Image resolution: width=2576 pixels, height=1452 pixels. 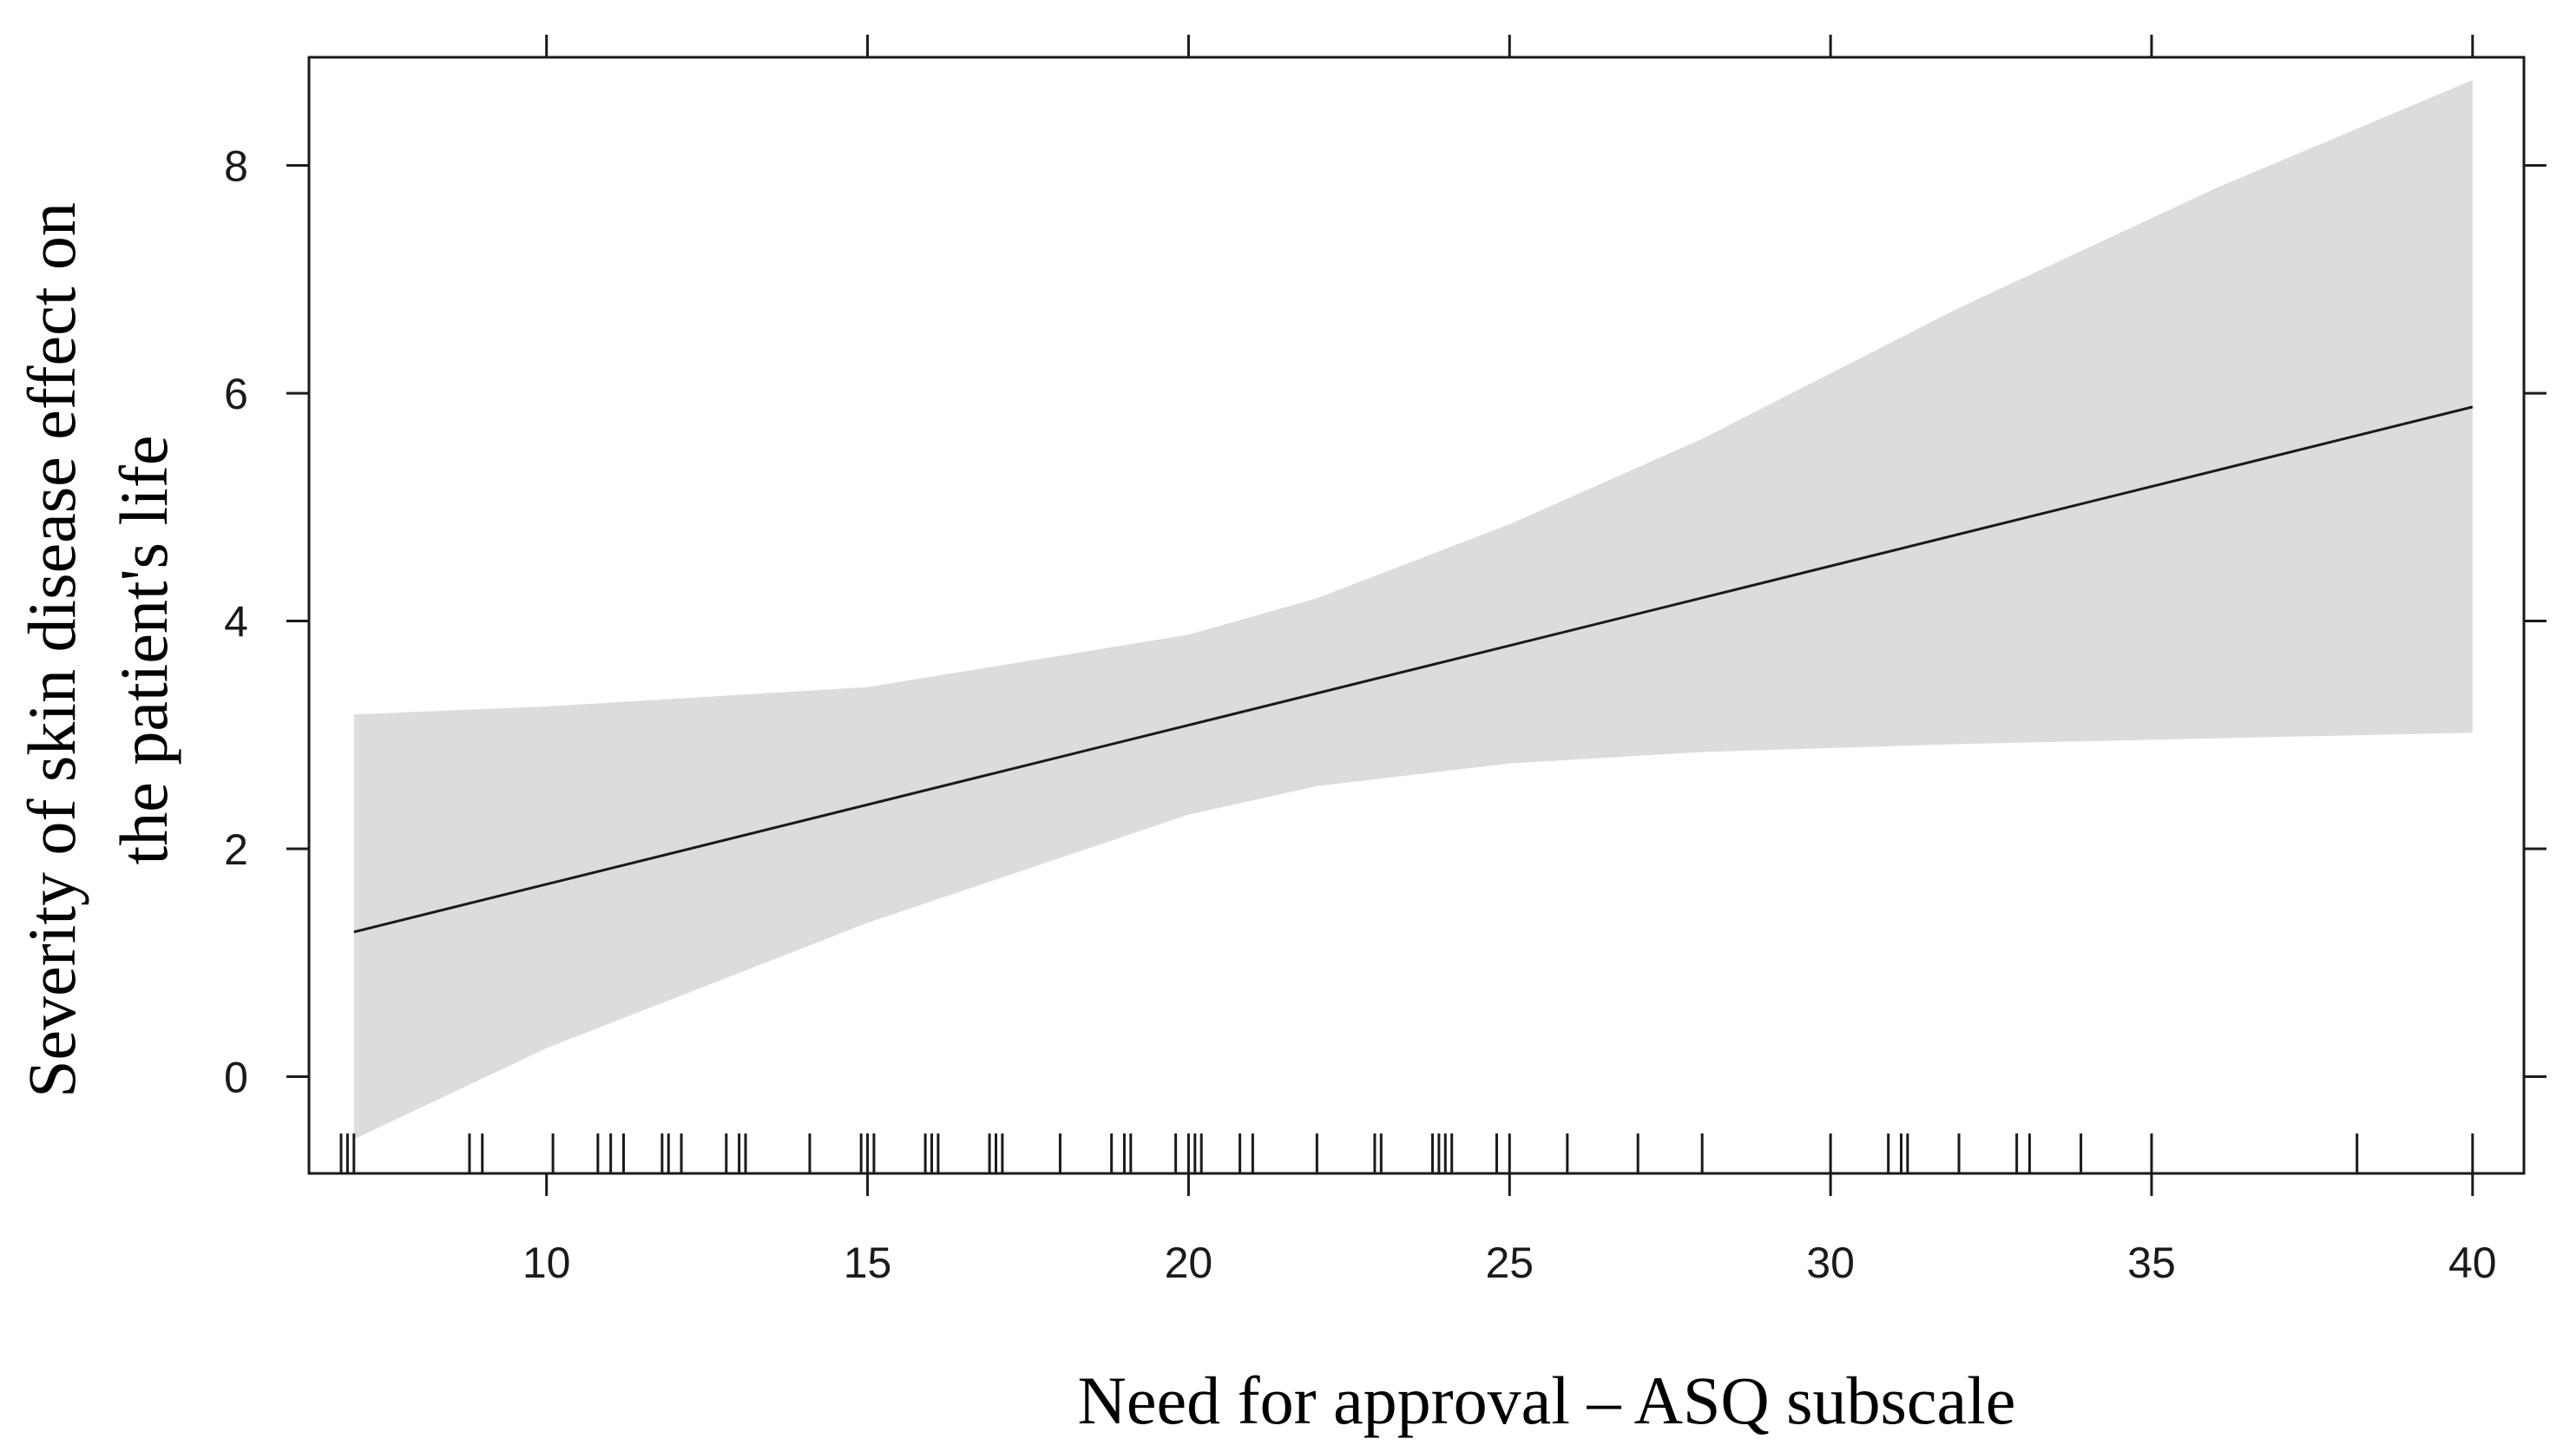 I want to click on y-tick-label: 4, so click(x=236, y=622).